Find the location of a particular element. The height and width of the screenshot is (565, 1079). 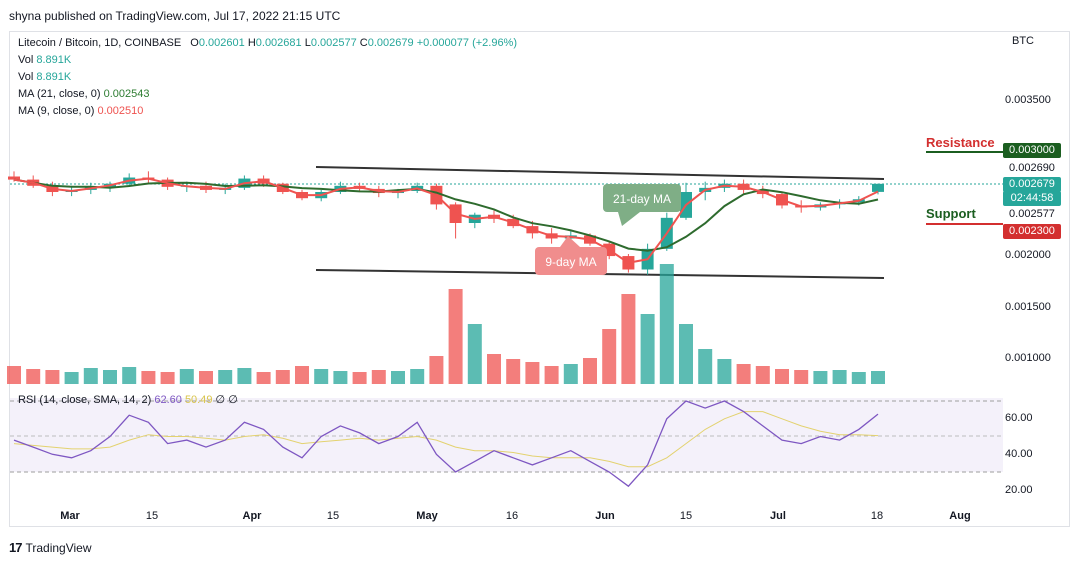

footer: 17 TradingView is located at coordinates (50, 547).